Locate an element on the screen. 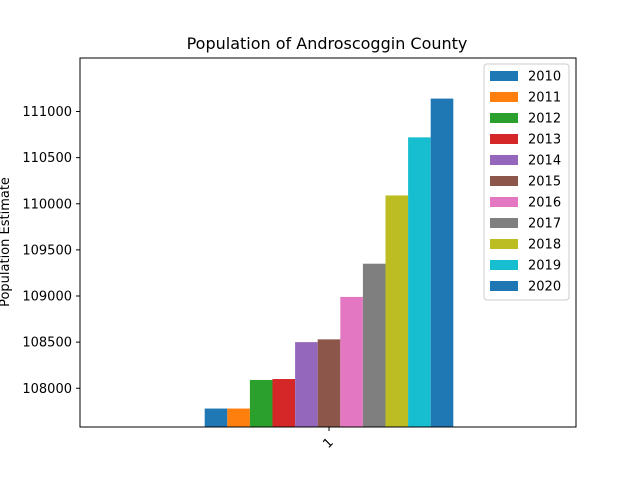 The image size is (640, 480). bar-2016 is located at coordinates (351, 361).